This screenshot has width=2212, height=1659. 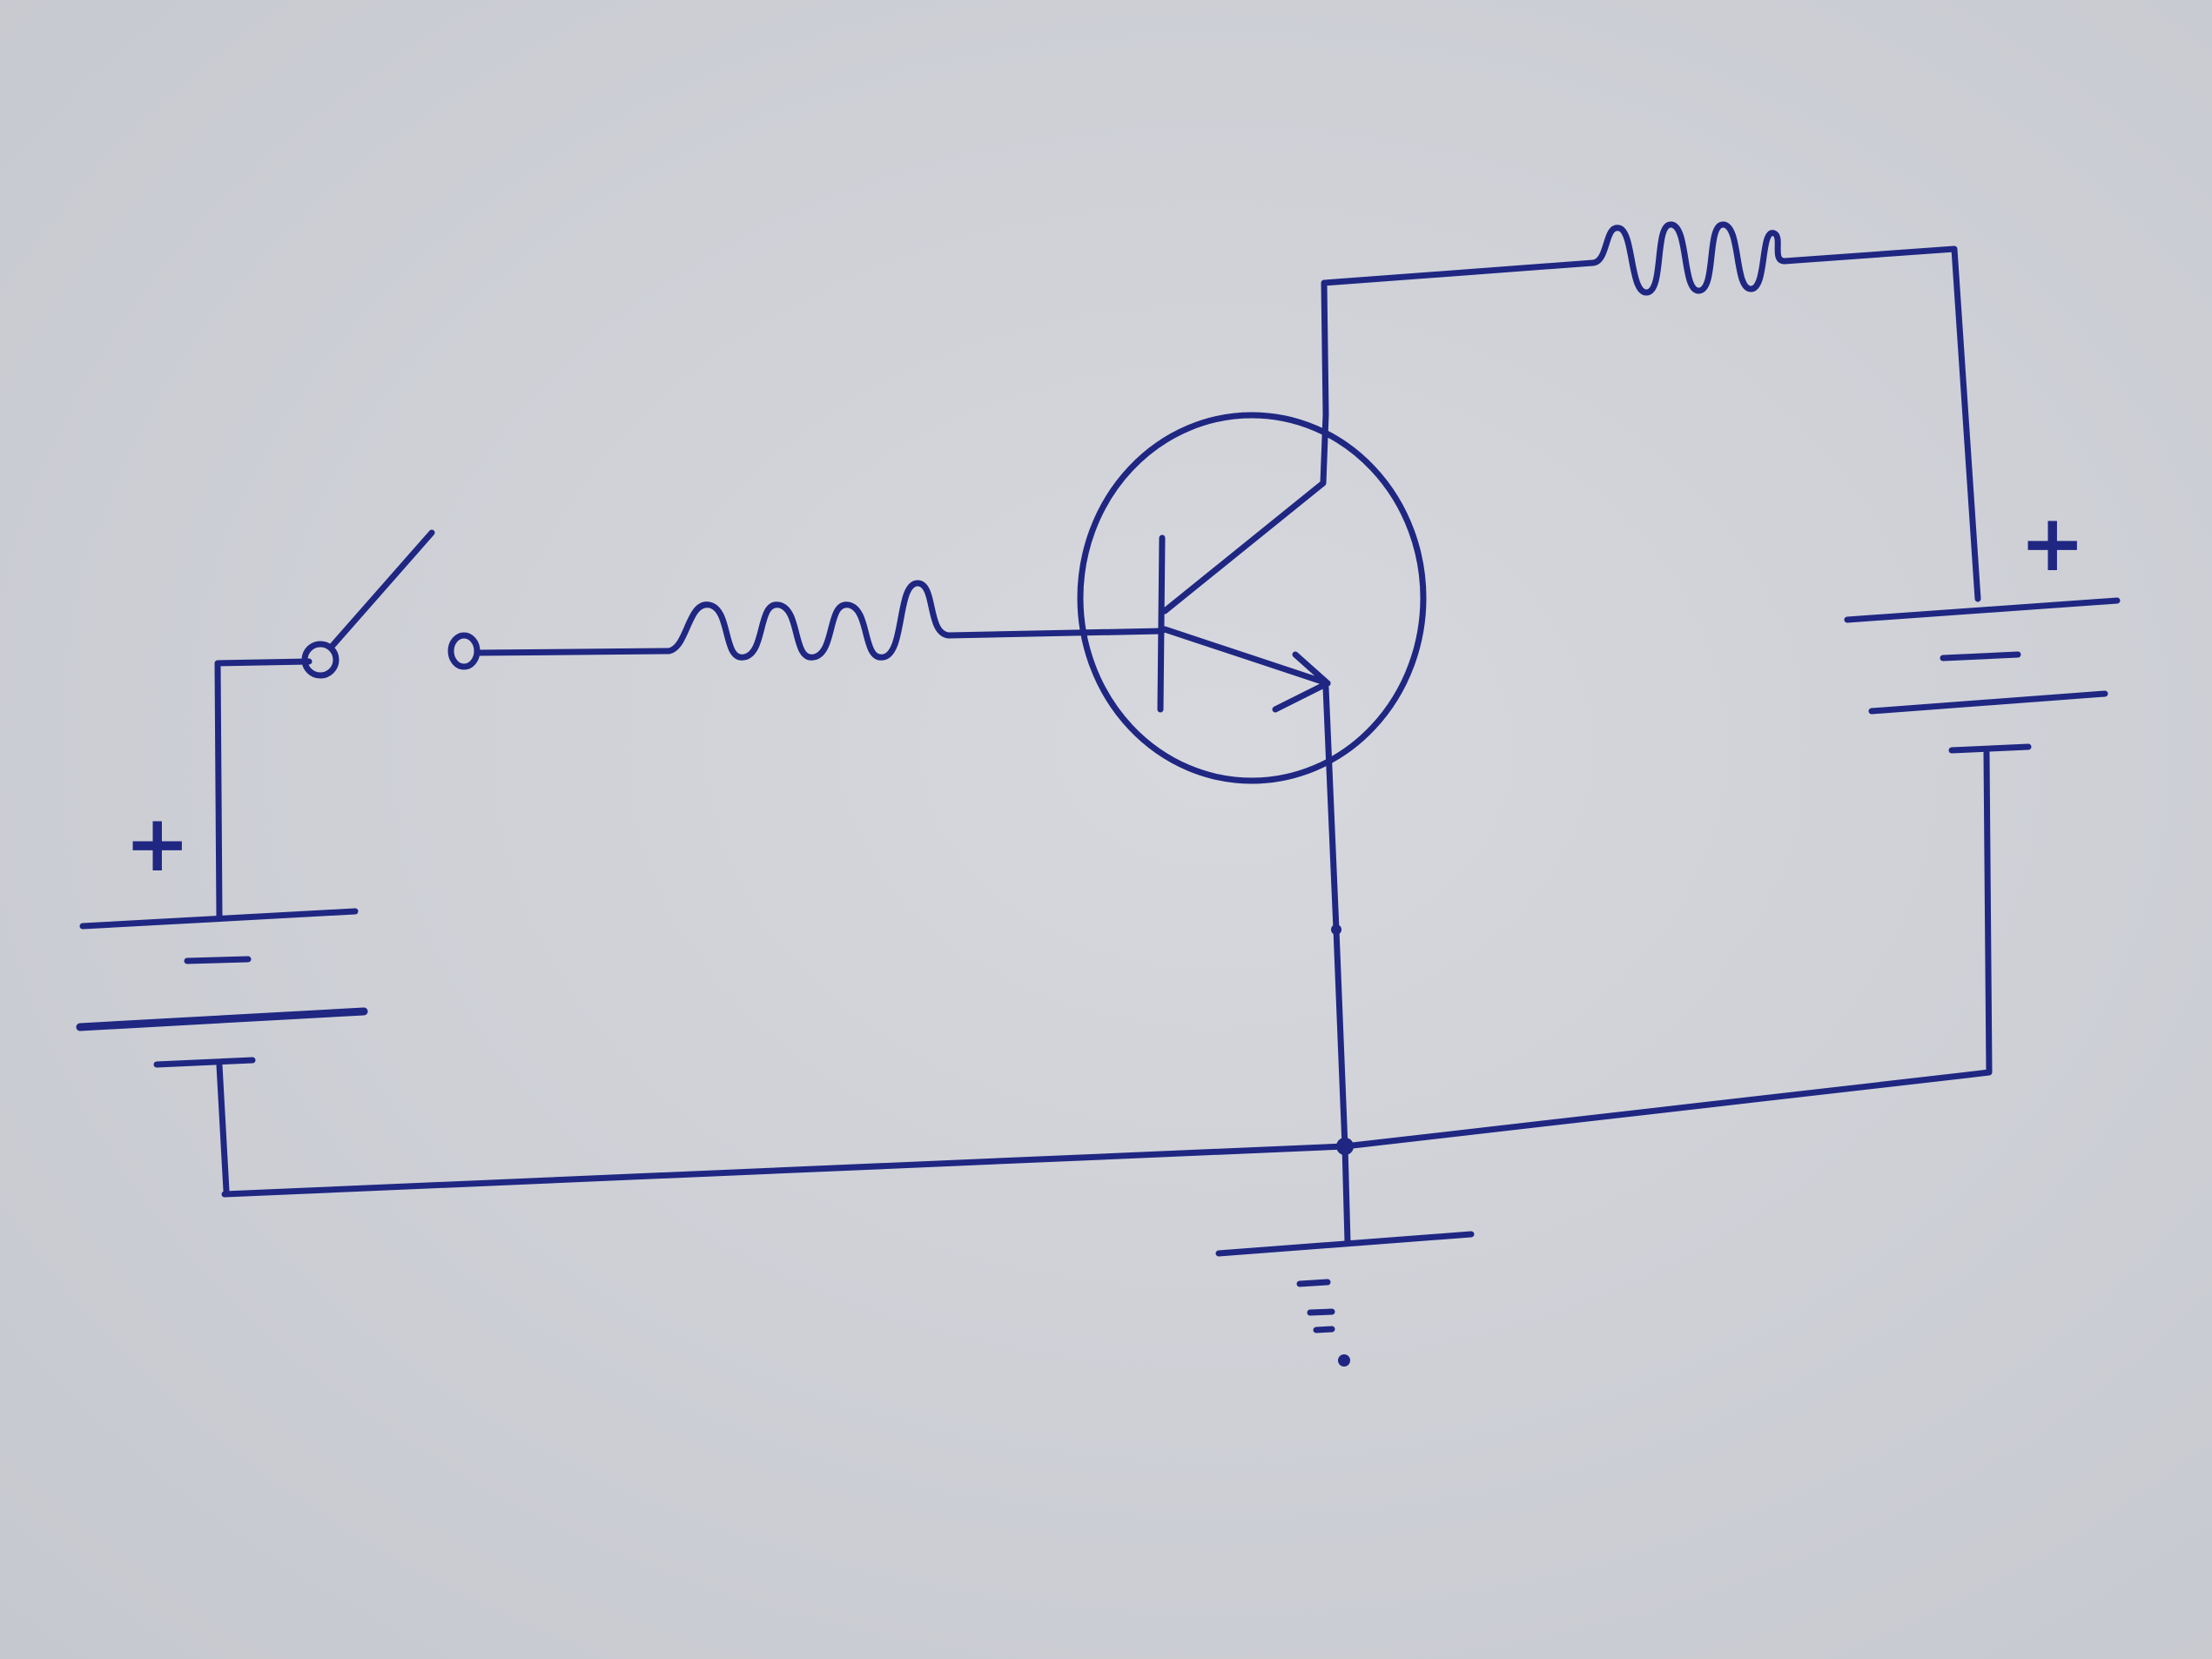 What do you see at coordinates (263, 790) in the screenshot?
I see `wire-battery-to-switch` at bounding box center [263, 790].